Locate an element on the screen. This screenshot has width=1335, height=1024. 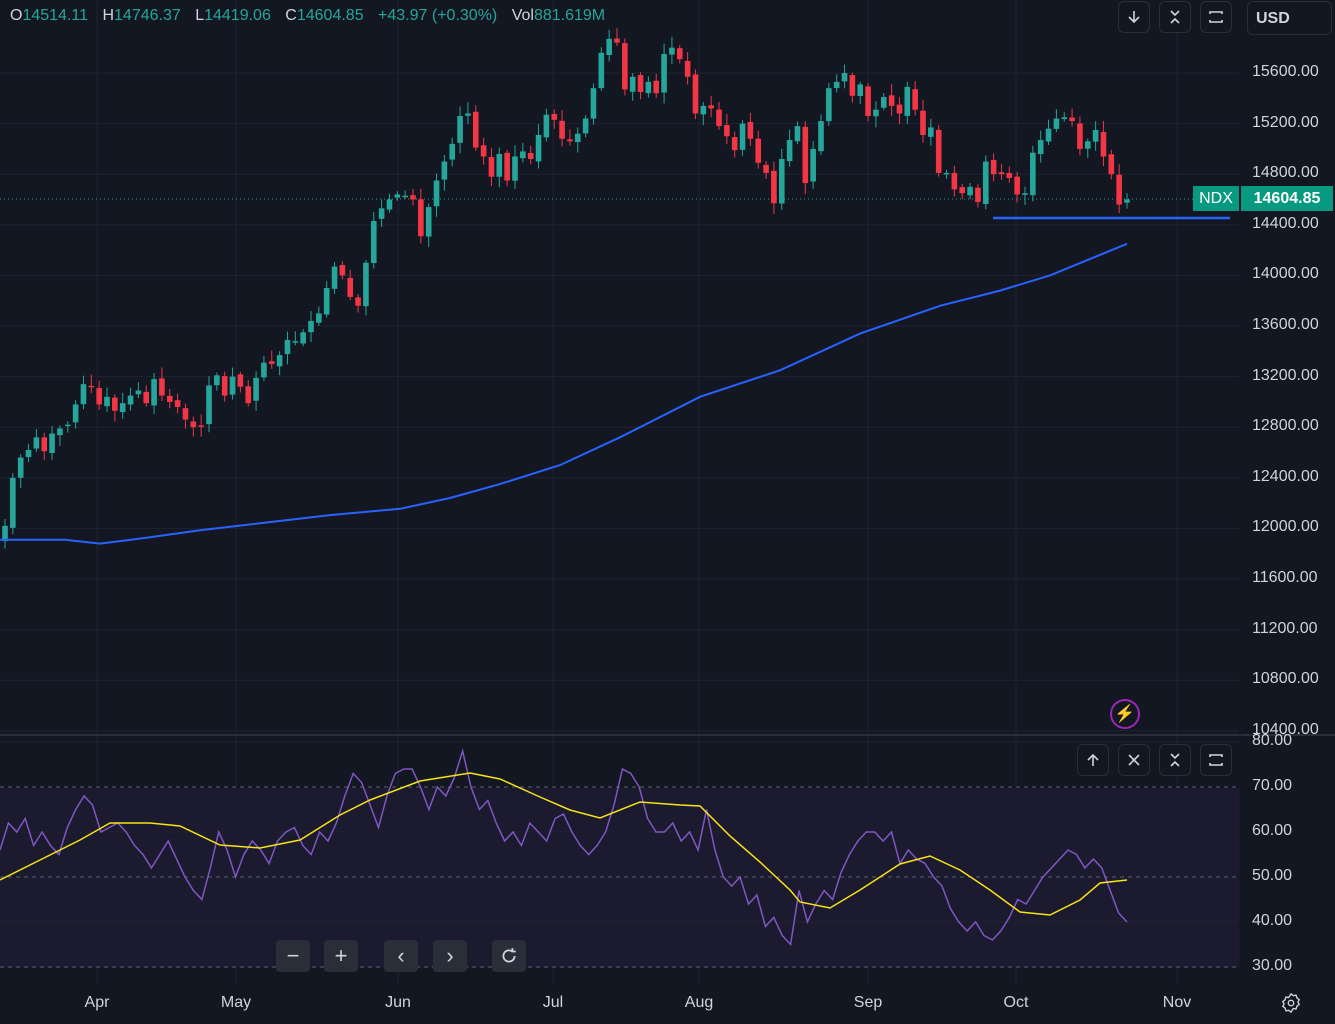
chevron-right-icon: › is located at coordinates (450, 955).